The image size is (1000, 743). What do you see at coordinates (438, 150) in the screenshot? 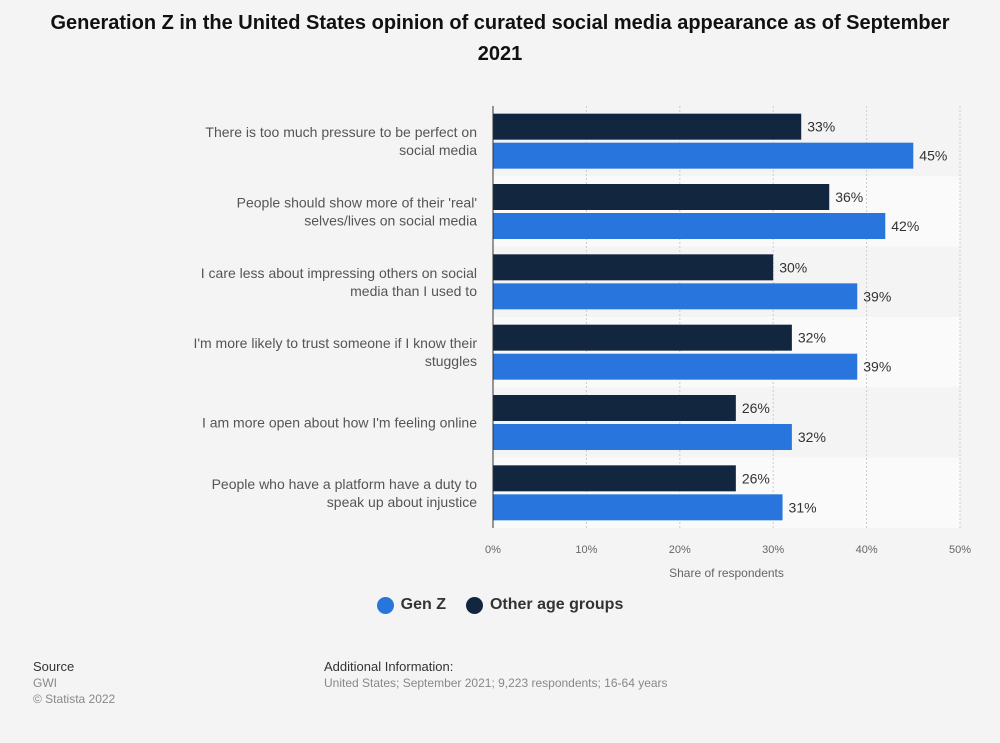
I see `category-label: social media` at bounding box center [438, 150].